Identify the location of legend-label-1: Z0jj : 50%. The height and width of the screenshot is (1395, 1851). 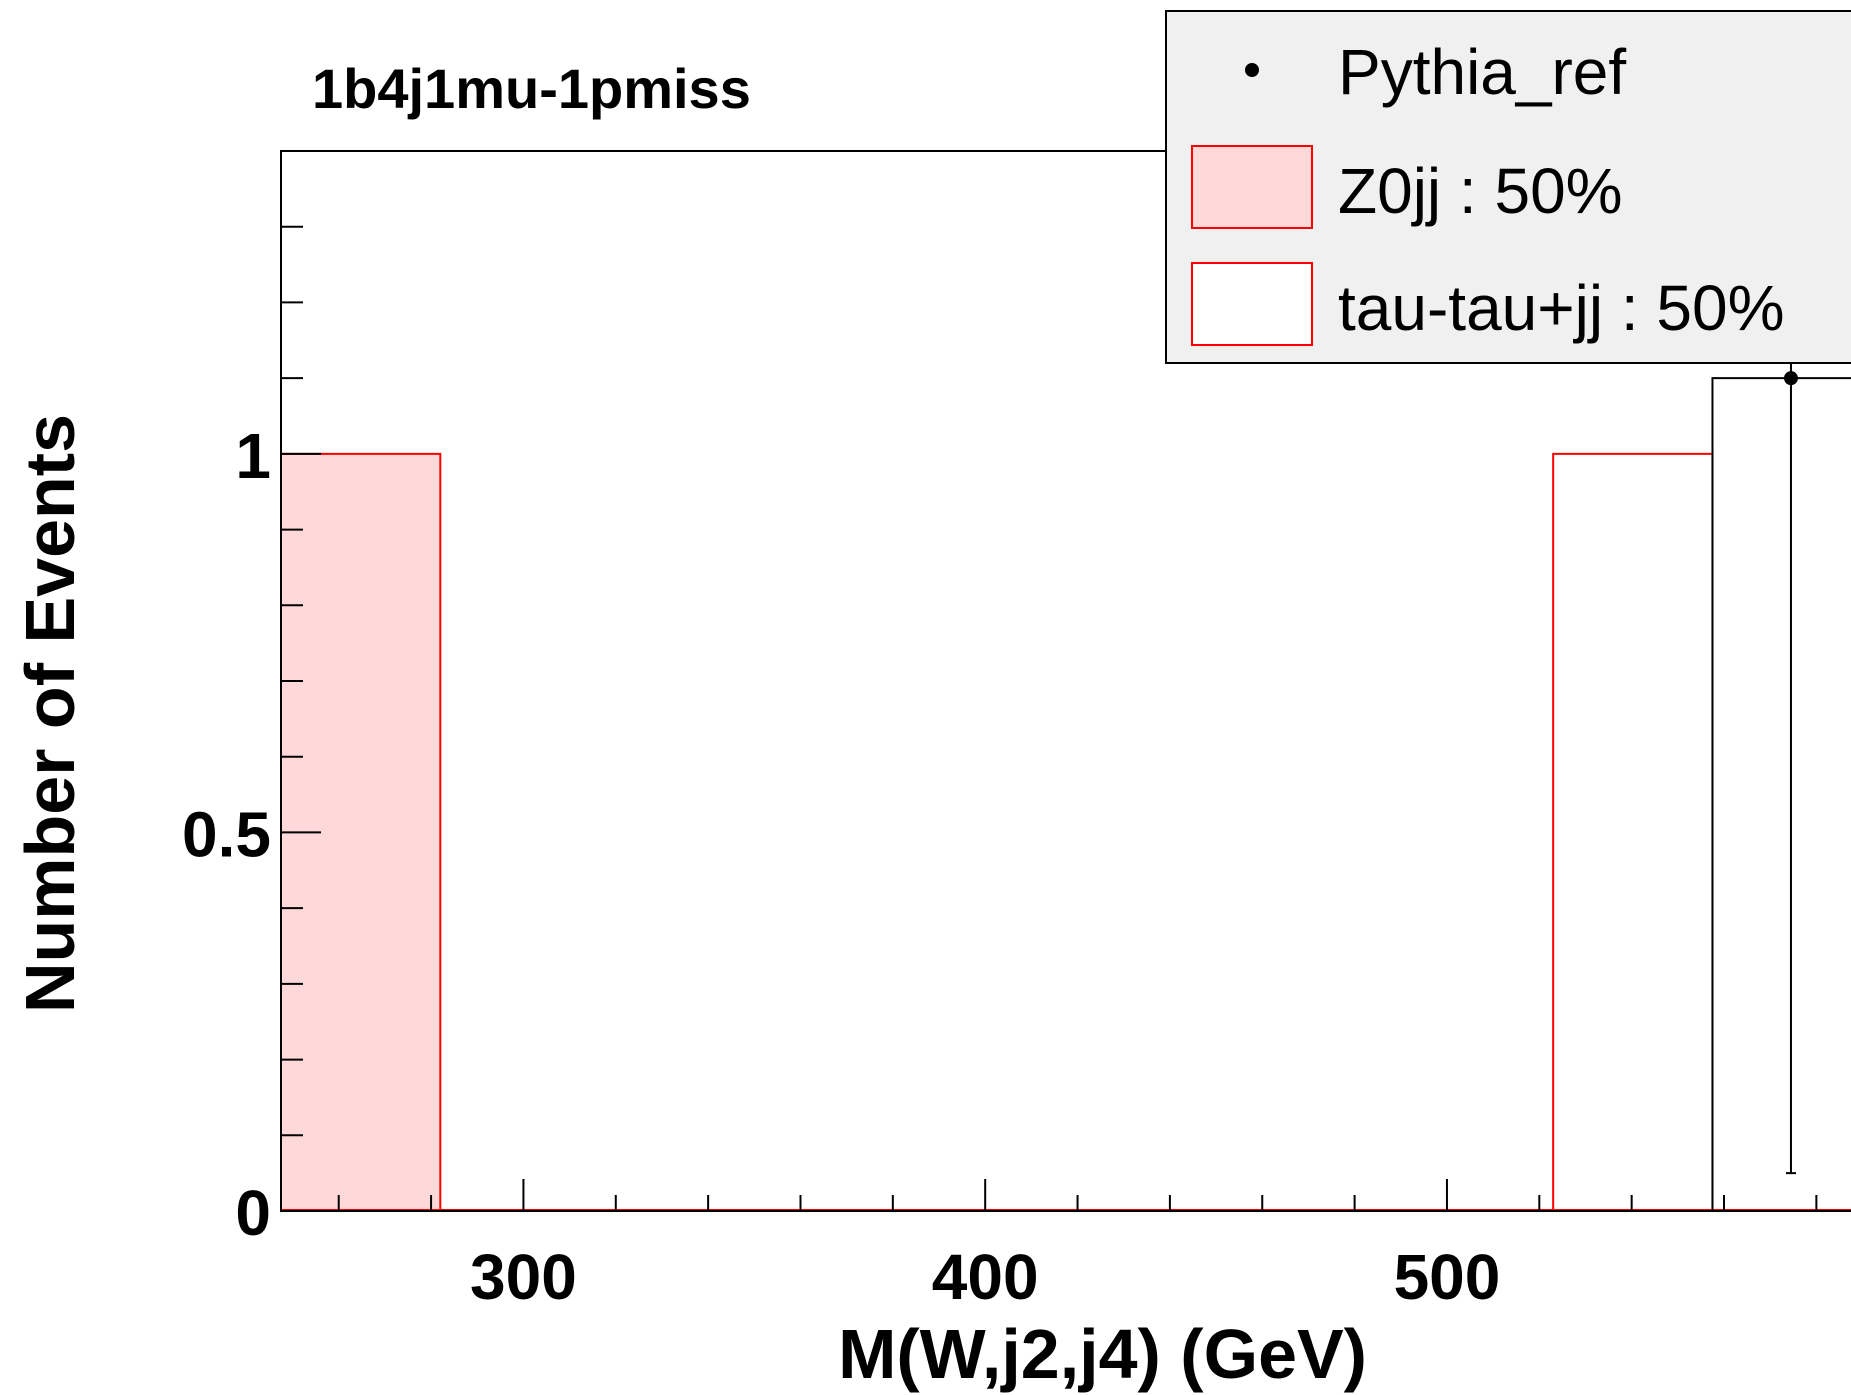
(1480, 191).